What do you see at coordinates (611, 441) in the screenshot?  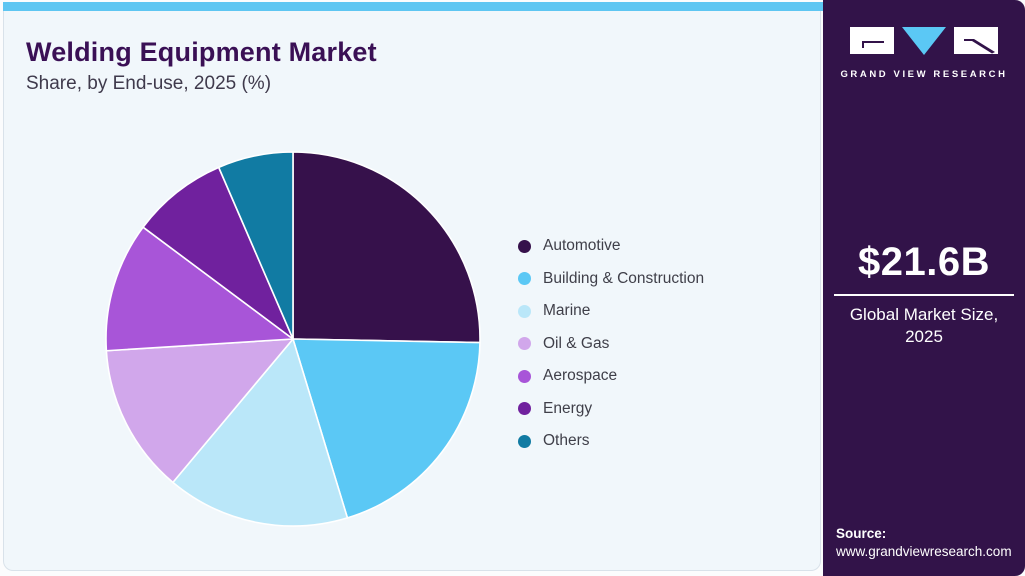 I see `legend-item-others: Others` at bounding box center [611, 441].